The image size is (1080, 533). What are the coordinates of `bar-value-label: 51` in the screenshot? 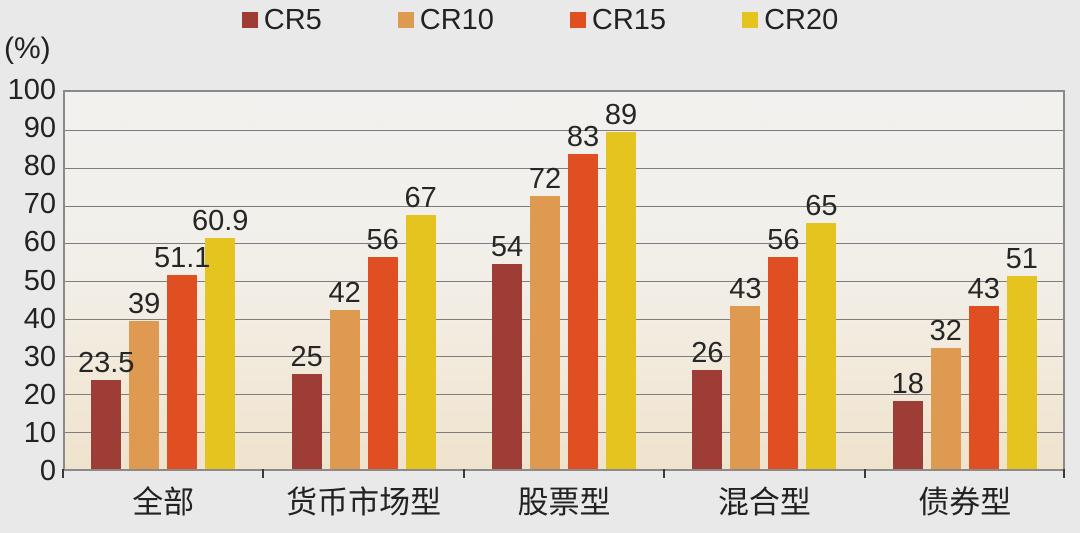 It's located at (1021, 258).